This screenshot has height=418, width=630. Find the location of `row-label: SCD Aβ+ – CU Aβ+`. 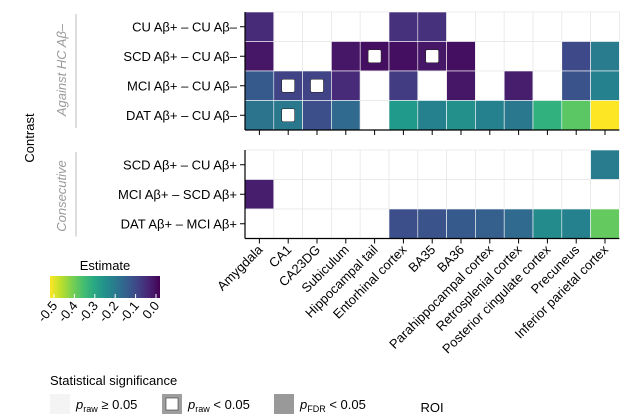

row-label: SCD Aβ+ – CU Aβ+ is located at coordinates (180, 164).